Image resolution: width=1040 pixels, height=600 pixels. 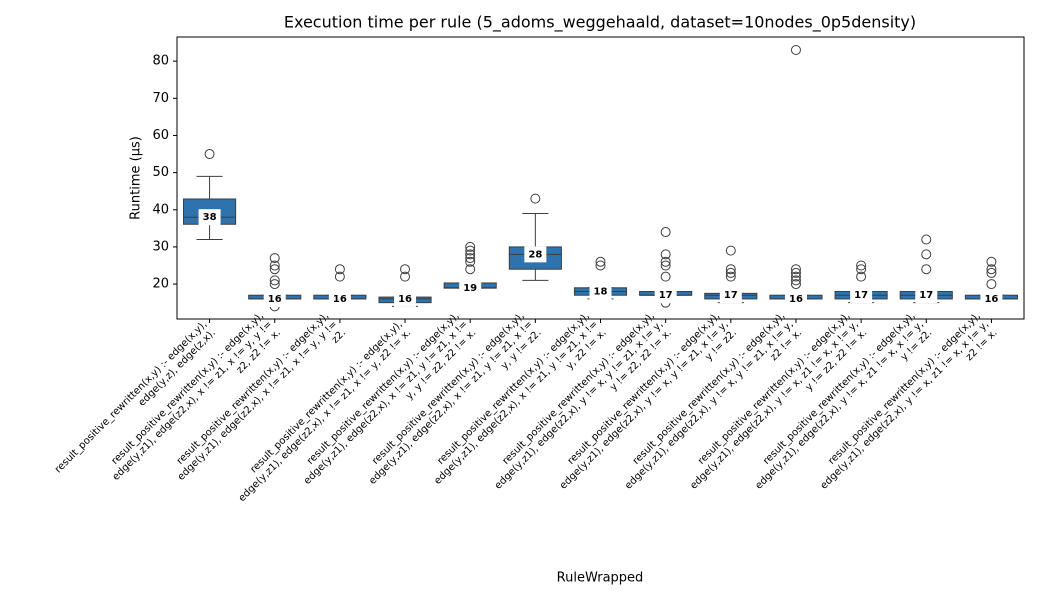 What do you see at coordinates (600, 578) in the screenshot?
I see `x-axis-label: RuleWrapped` at bounding box center [600, 578].